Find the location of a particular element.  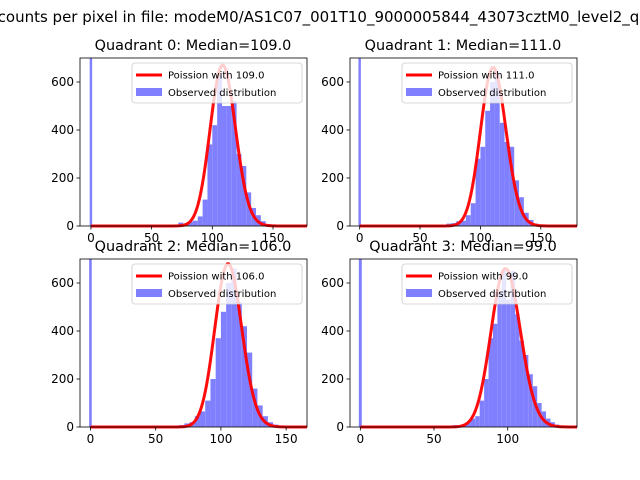

quadrant-2-ytick-label-200: 200 is located at coordinates (62, 379).